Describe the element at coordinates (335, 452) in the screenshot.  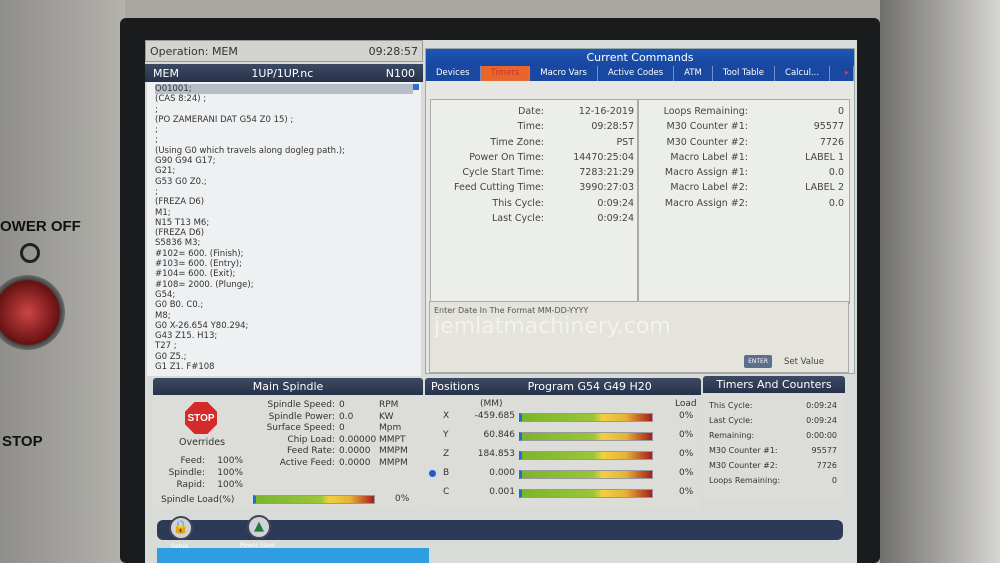
I see `spindle-stat-row: Feed Rate: 0.0000 MMPM` at that location.